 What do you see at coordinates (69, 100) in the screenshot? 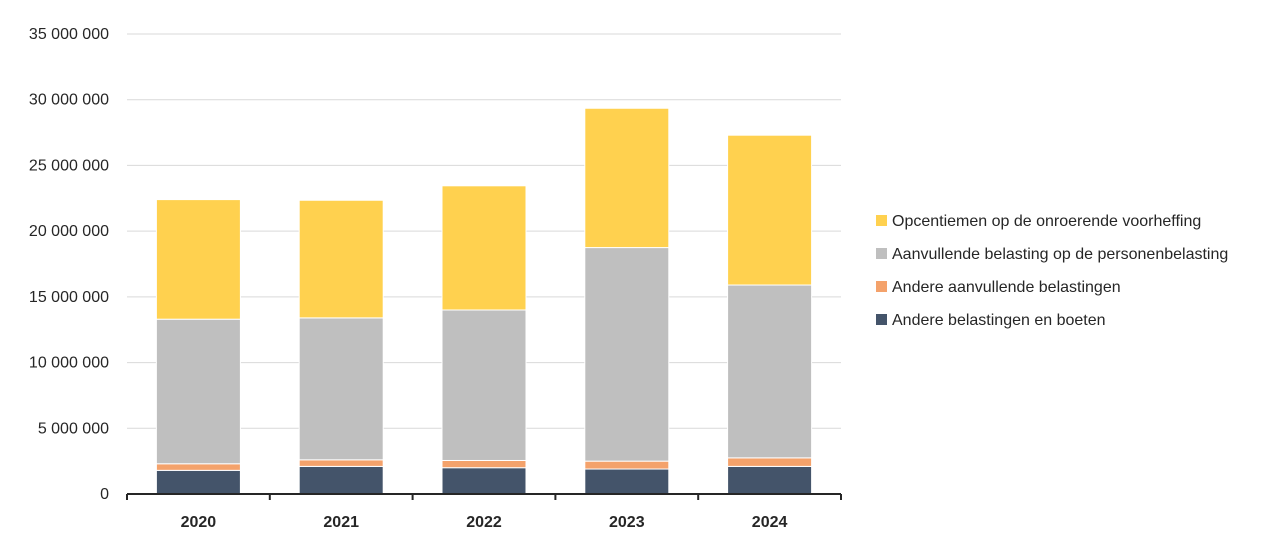
I see `y-tick-label: 30 000 000` at bounding box center [69, 100].